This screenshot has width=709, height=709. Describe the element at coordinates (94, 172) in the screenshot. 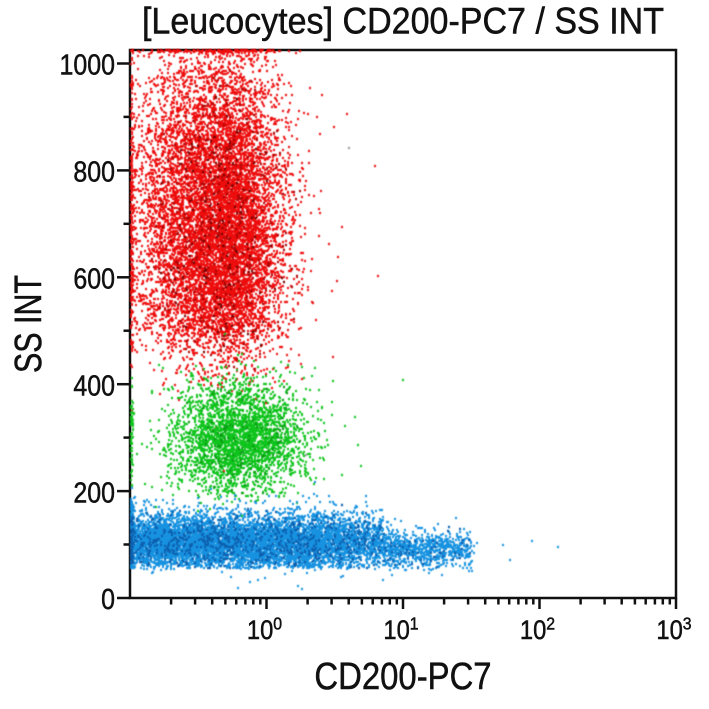

I see `svg-text: 800` at that location.